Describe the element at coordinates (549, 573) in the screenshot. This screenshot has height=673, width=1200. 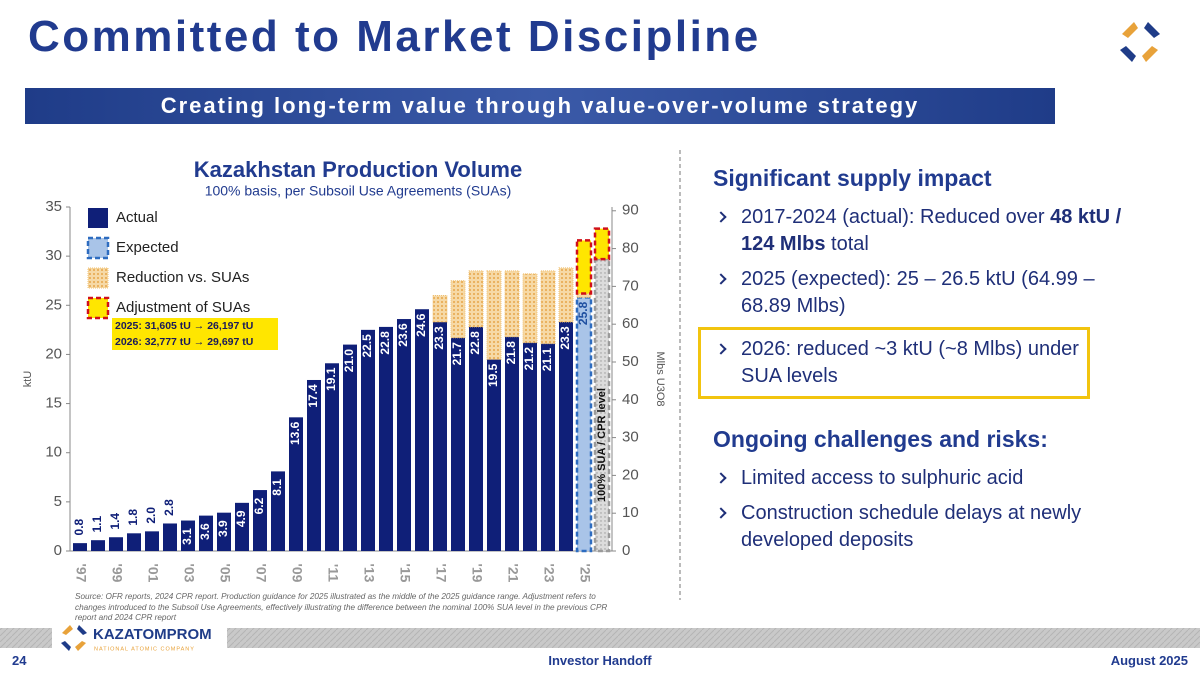
I see `x-tick-label: '23` at that location.